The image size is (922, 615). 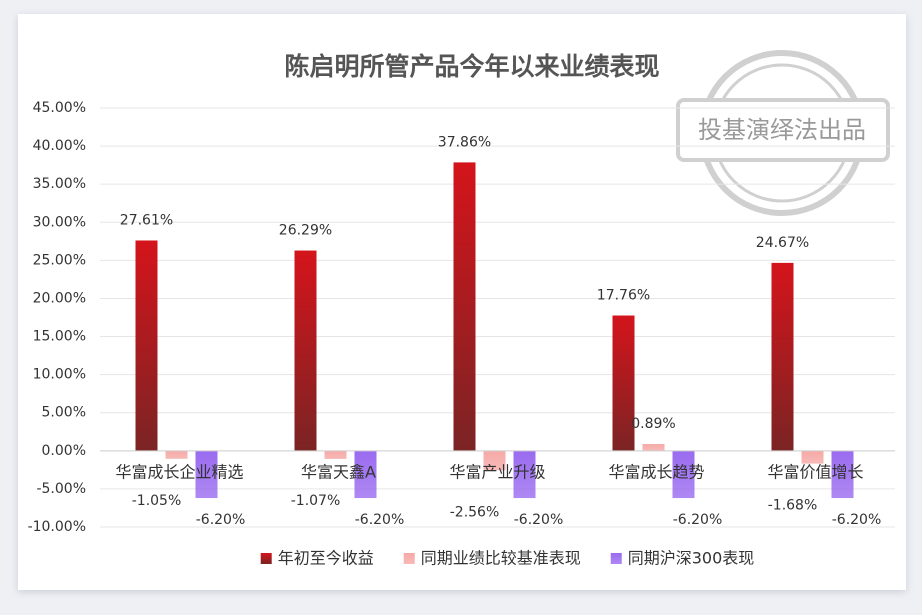 I want to click on value-label: 24.67%, so click(x=782, y=243).